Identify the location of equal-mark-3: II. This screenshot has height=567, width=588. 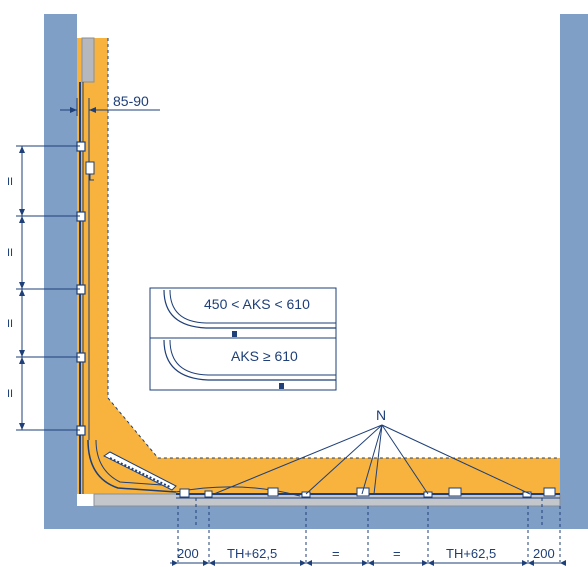
(10, 324).